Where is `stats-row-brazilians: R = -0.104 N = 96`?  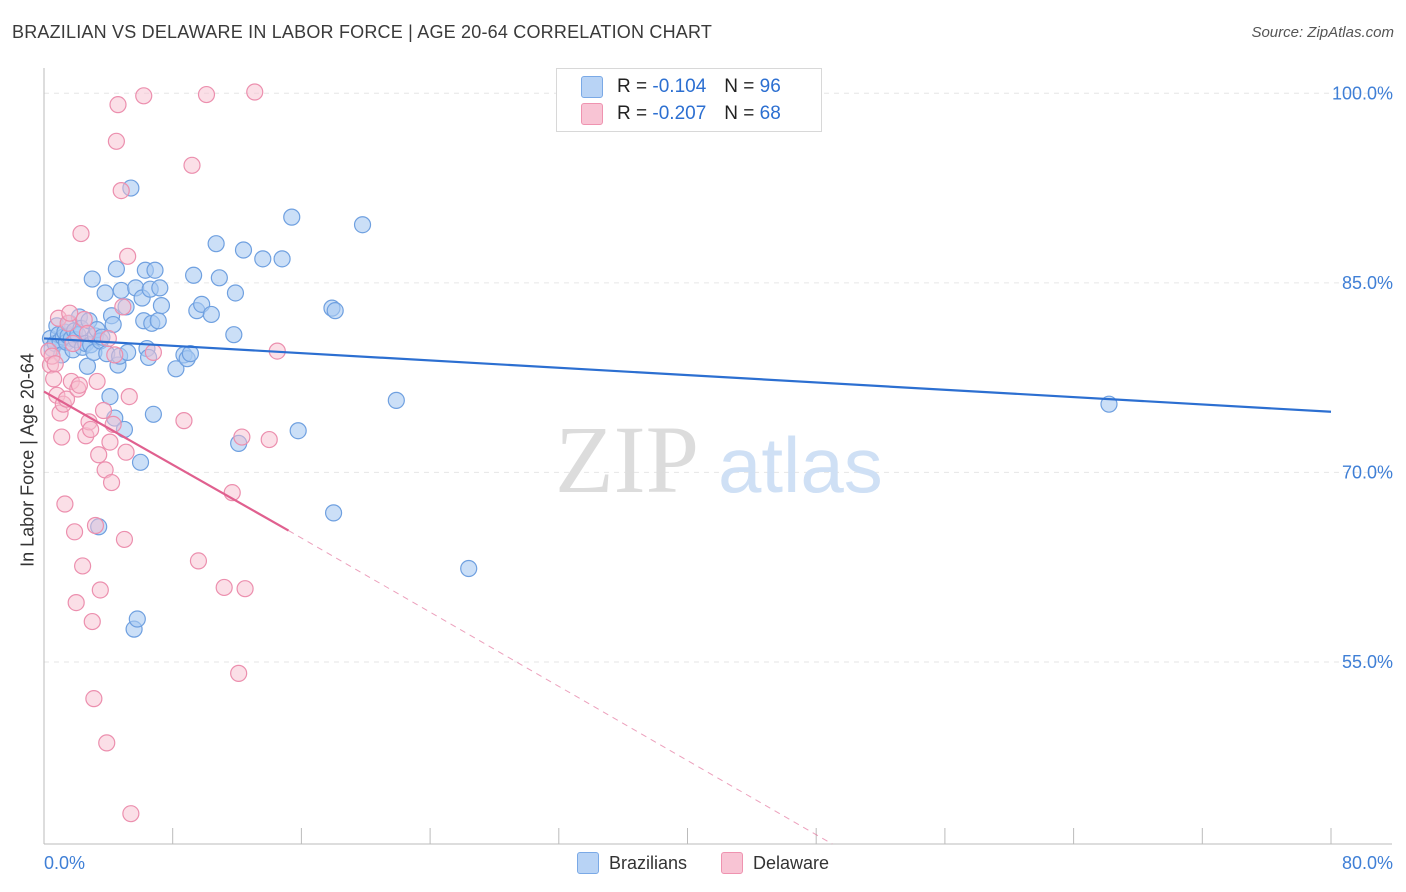 stats-row-brazilians: R = -0.104 N = 96 is located at coordinates (681, 87).